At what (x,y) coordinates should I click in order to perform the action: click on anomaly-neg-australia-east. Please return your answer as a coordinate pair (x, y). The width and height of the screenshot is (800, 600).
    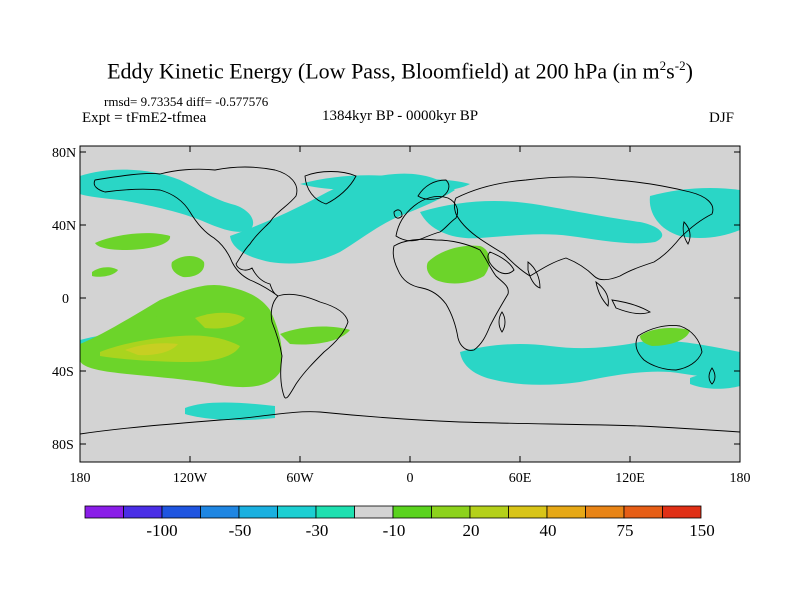
    Looking at the image, I should click on (715, 380).